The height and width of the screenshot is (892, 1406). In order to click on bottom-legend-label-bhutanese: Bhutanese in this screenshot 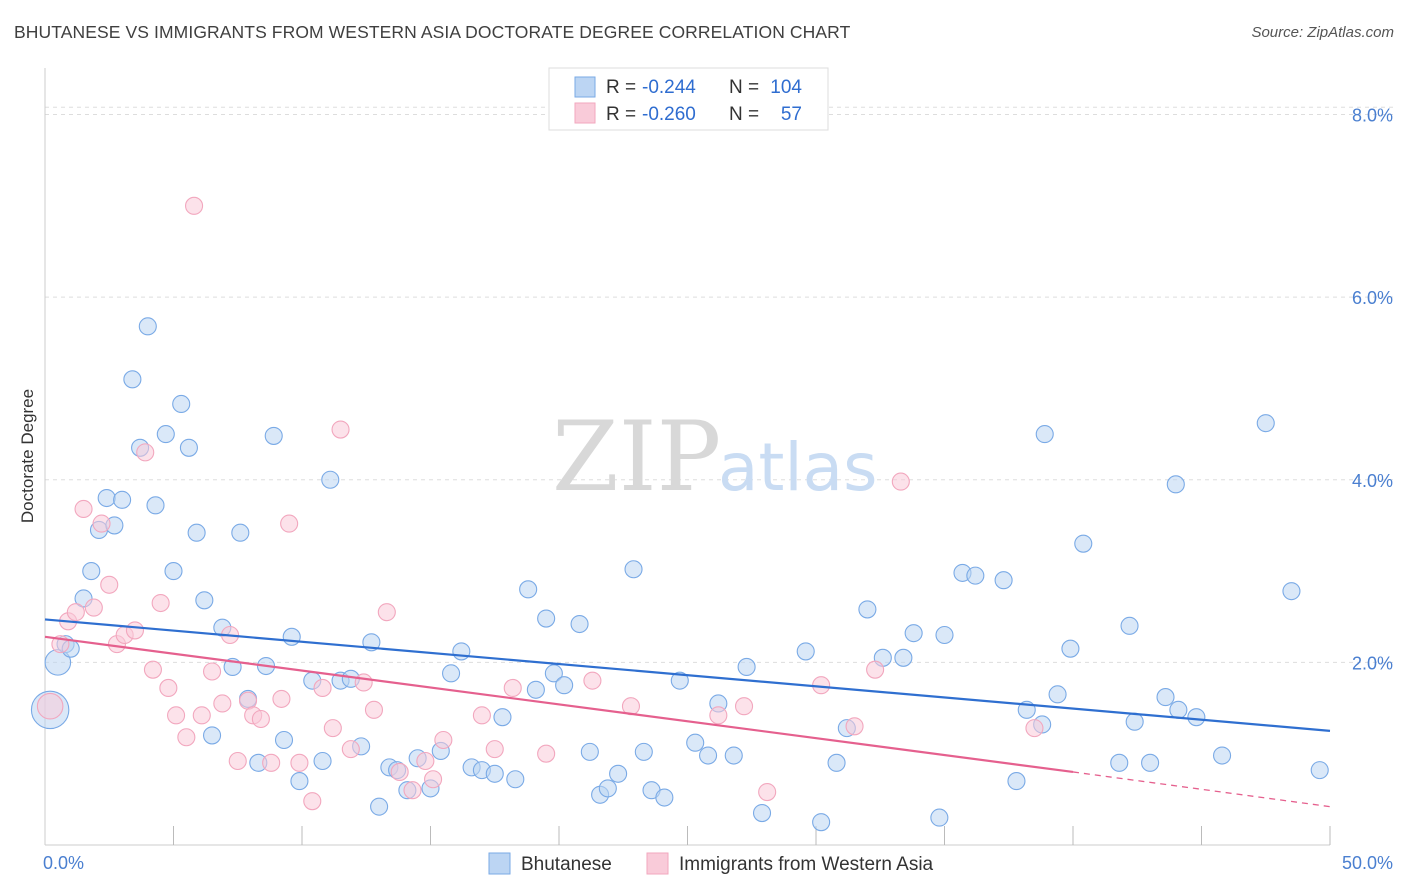, I will do `click(566, 864)`.